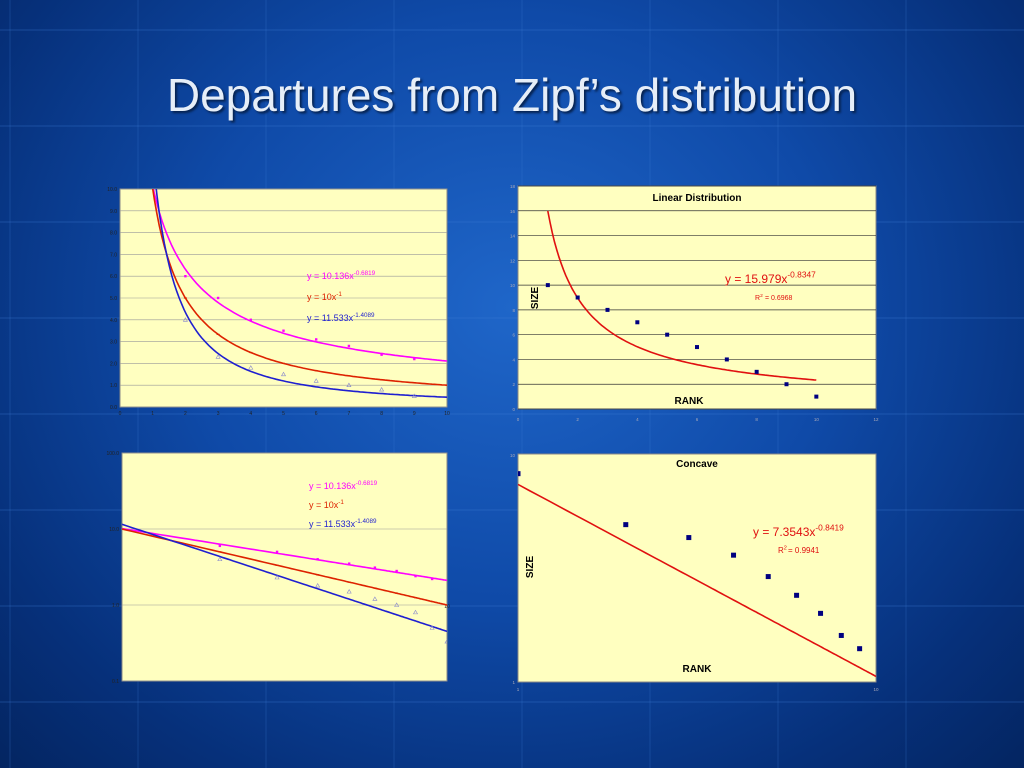  What do you see at coordinates (113, 364) in the screenshot?
I see `y-tick-label: 2.0` at bounding box center [113, 364].